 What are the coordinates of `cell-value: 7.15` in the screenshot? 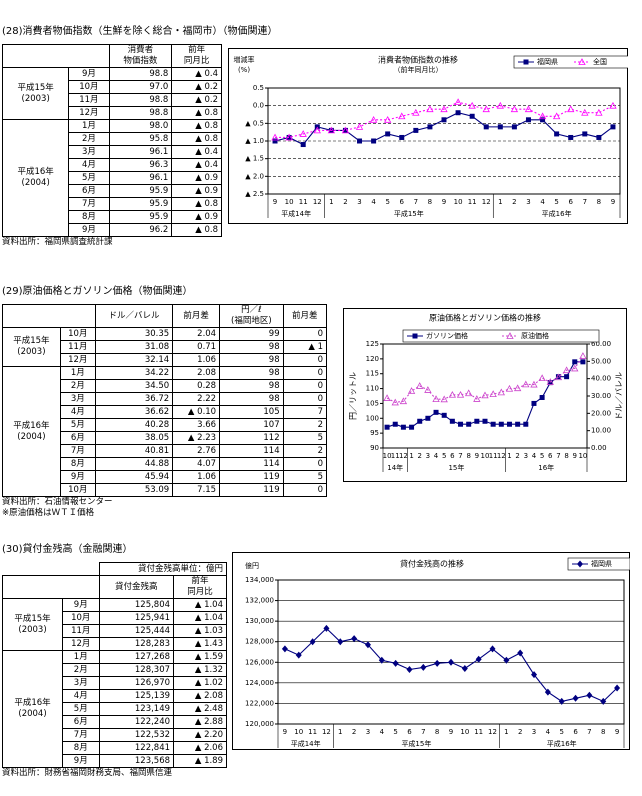 It's located at (196, 490).